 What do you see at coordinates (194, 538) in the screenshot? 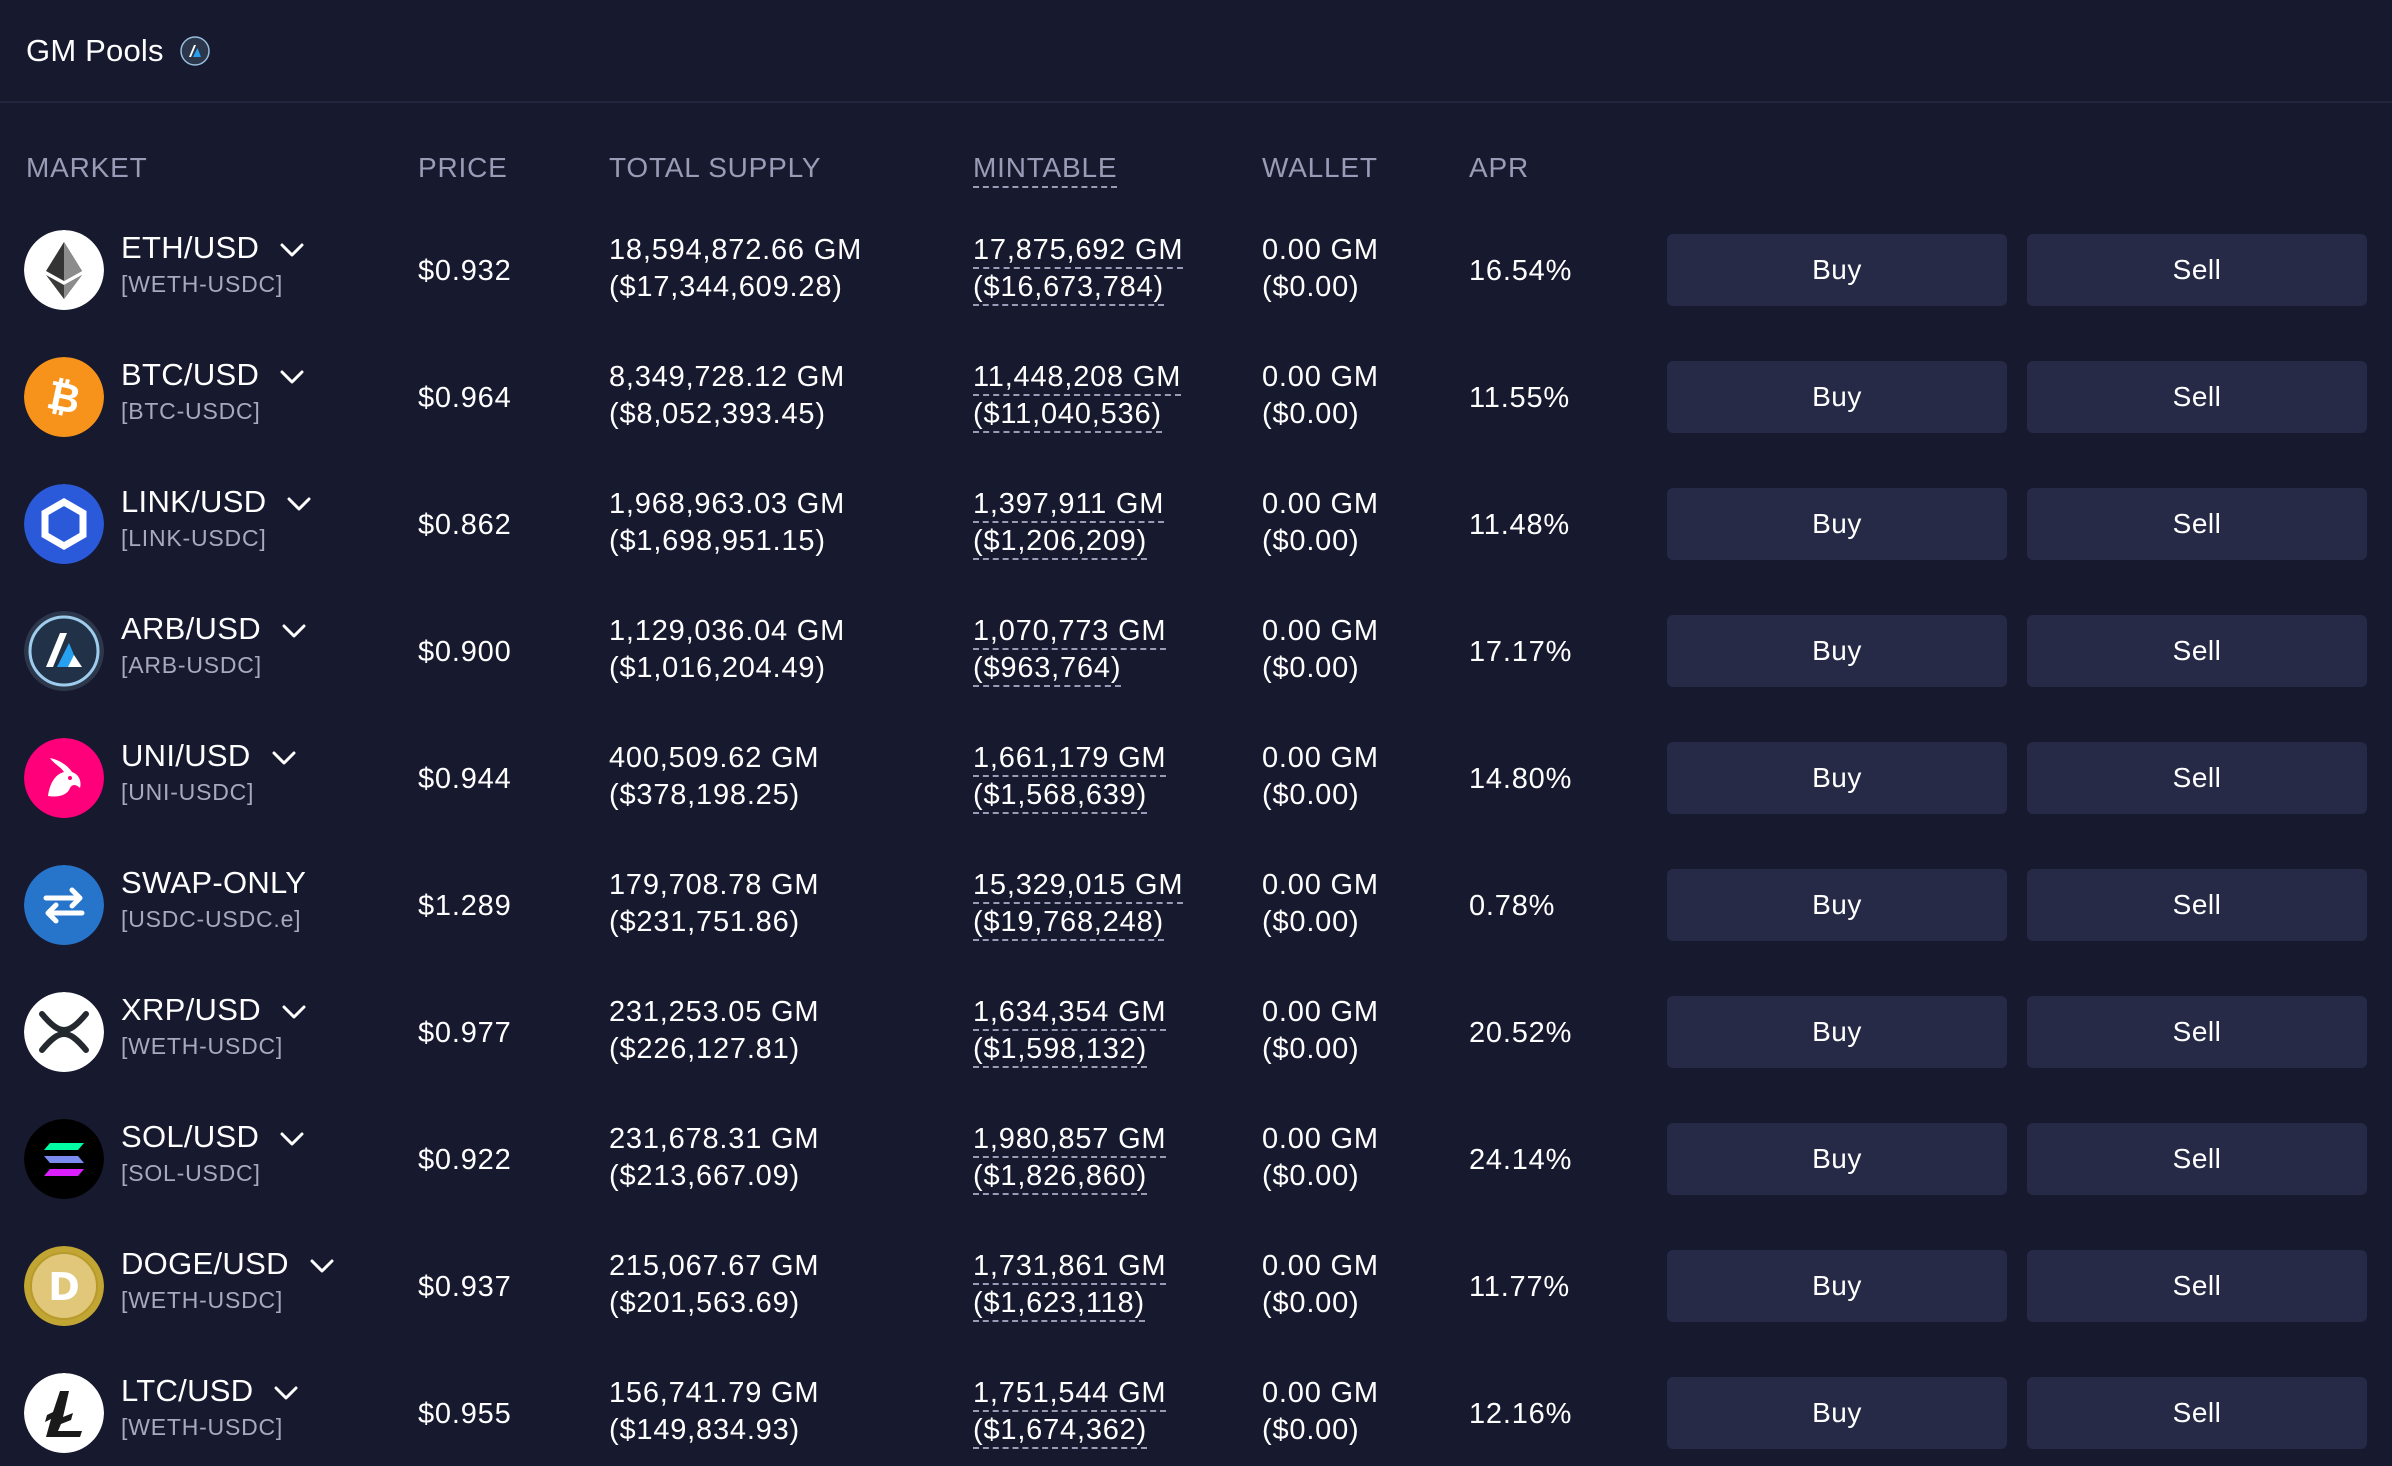
I see `market-pair-label: [LINK-USDC]` at bounding box center [194, 538].